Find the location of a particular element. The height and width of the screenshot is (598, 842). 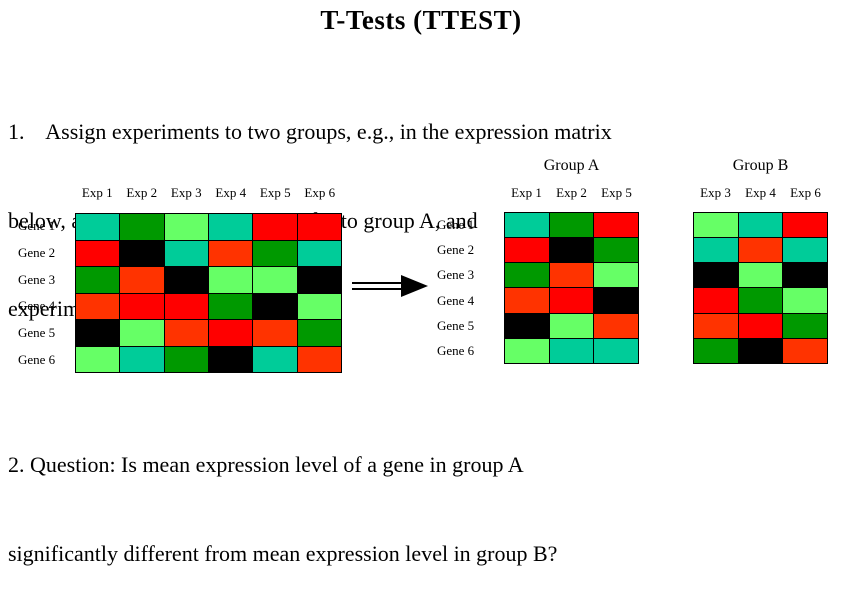

group-a-title: Group A is located at coordinates (571, 165).